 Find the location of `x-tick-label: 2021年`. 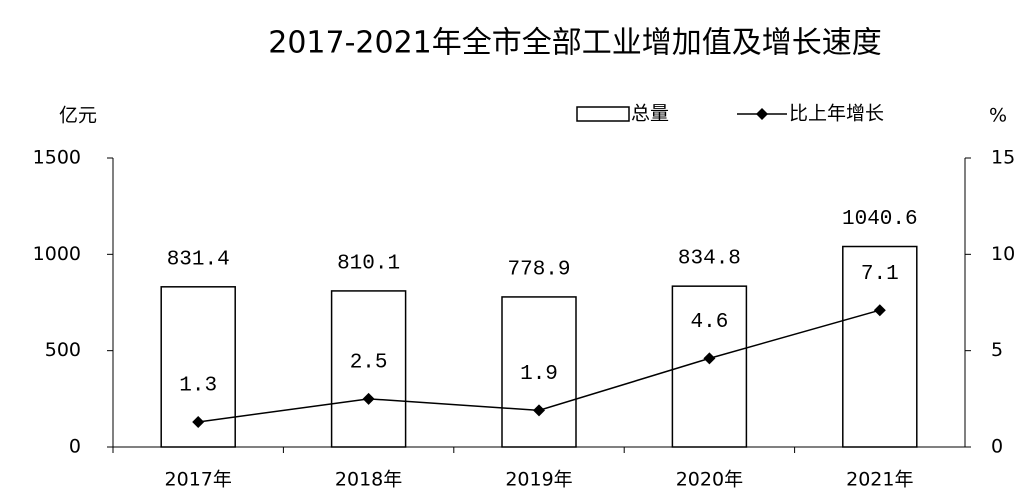

x-tick-label: 2021年 is located at coordinates (879, 480).